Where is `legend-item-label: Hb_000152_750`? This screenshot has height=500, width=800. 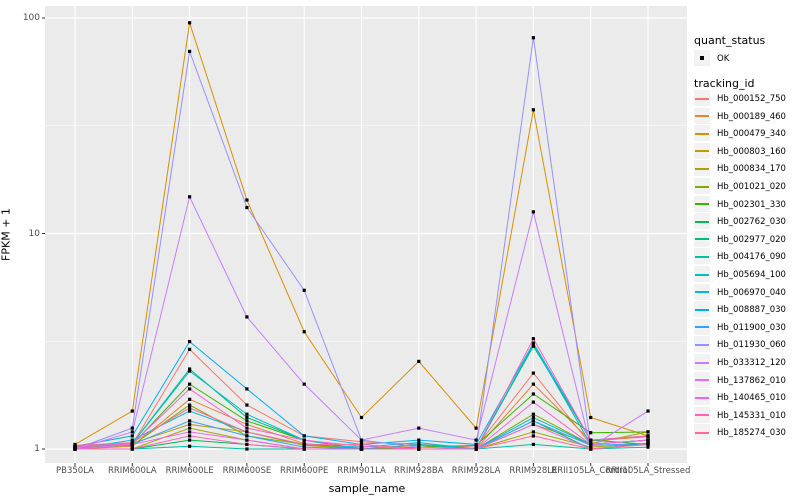
legend-item-label: Hb_000152_750 is located at coordinates (751, 99).